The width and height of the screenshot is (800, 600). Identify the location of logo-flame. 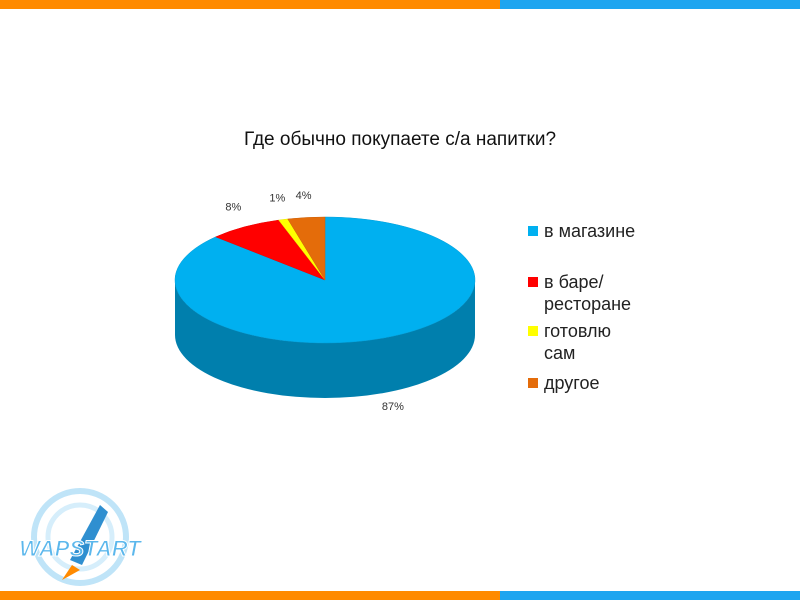
(71, 572).